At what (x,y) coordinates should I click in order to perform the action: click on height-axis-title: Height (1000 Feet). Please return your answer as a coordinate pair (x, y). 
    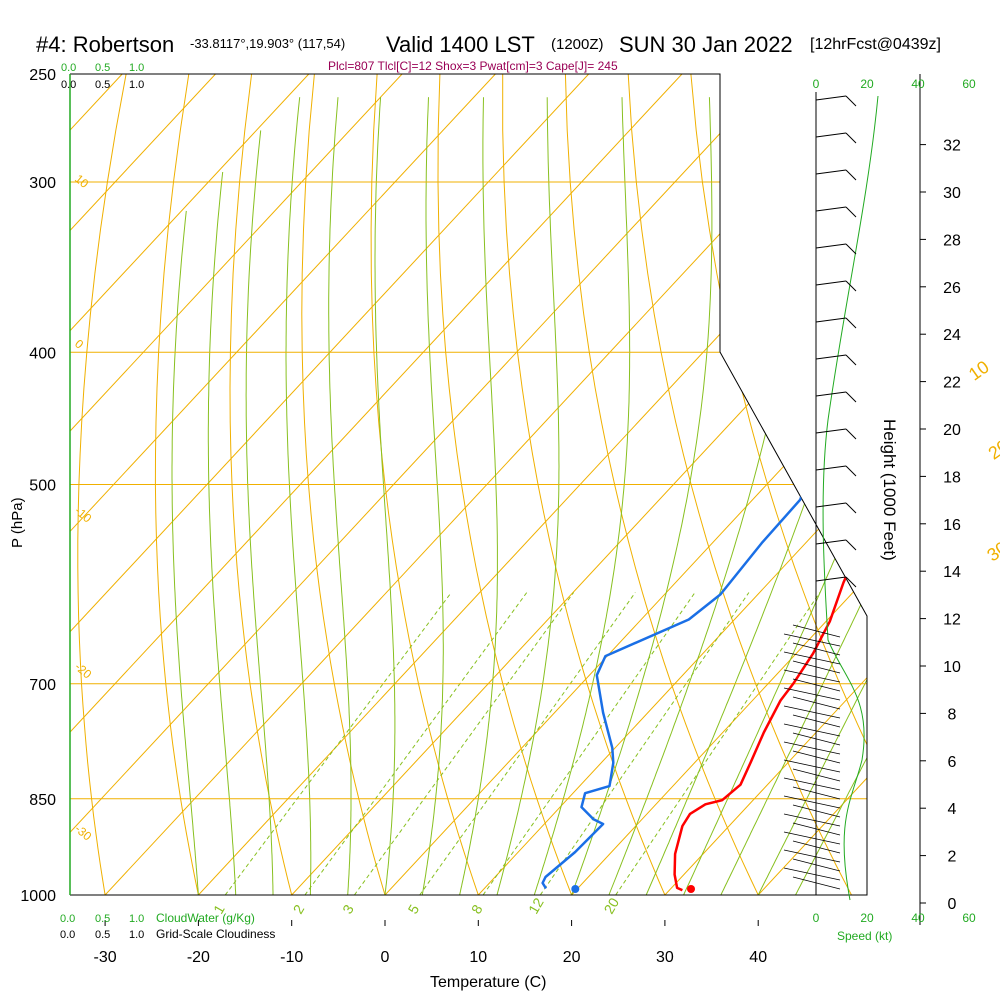
    Looking at the image, I should click on (889, 490).